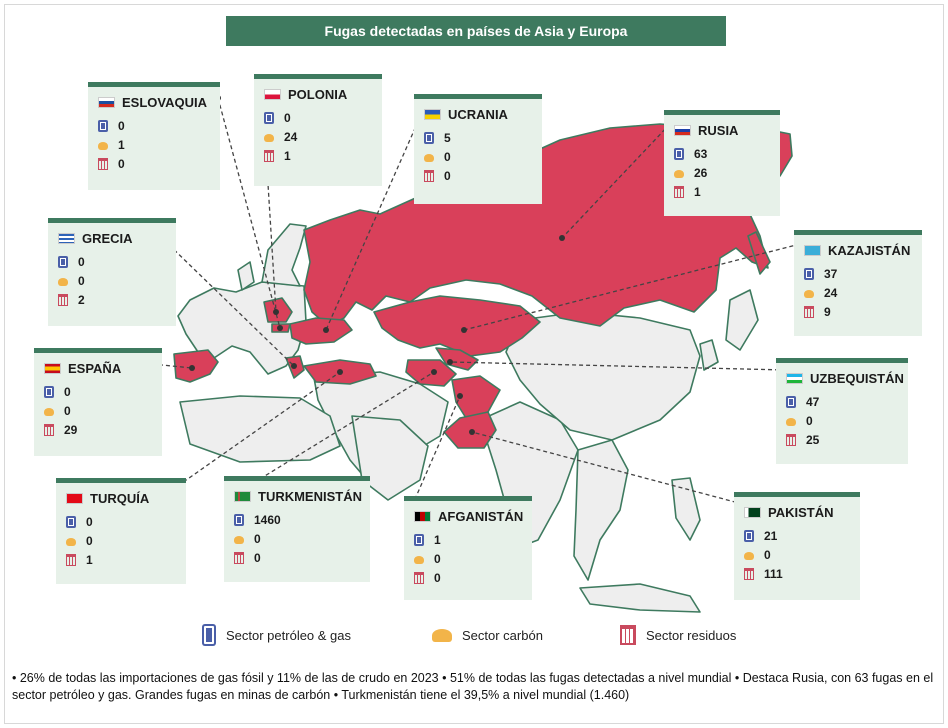  I want to click on country-card-eslovaquia: ESLOVAQUIA 0 1 0, so click(154, 136).